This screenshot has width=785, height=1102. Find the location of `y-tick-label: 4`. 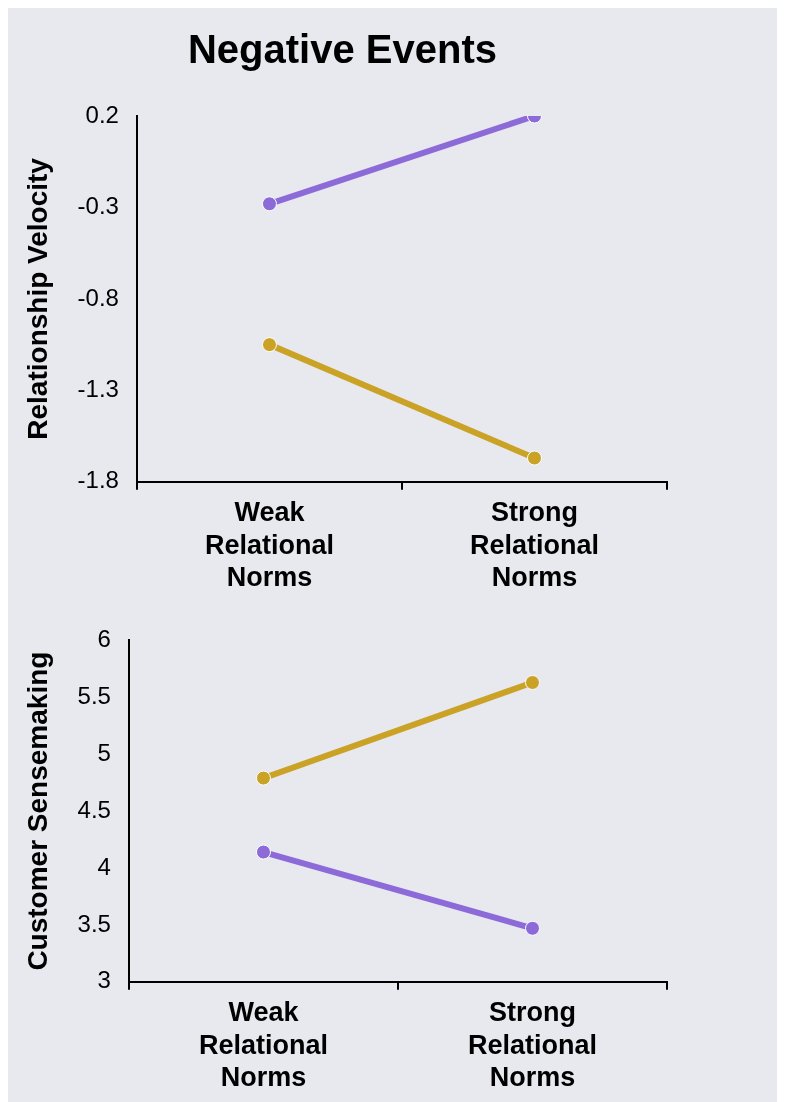

y-tick-label: 4 is located at coordinates (104, 866).